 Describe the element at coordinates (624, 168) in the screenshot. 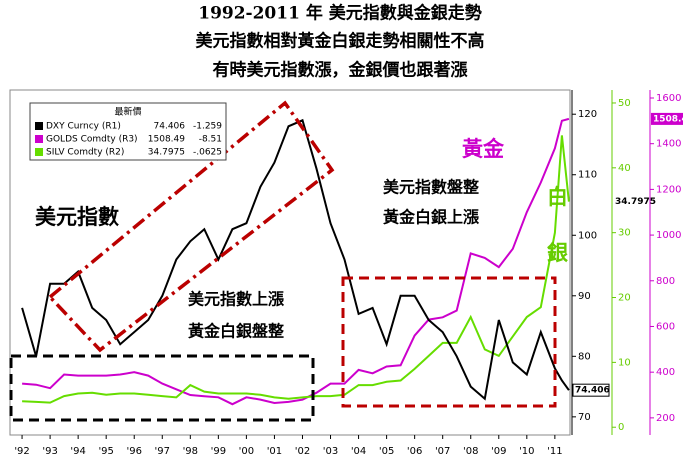

I see `y-tick-label: 40` at that location.